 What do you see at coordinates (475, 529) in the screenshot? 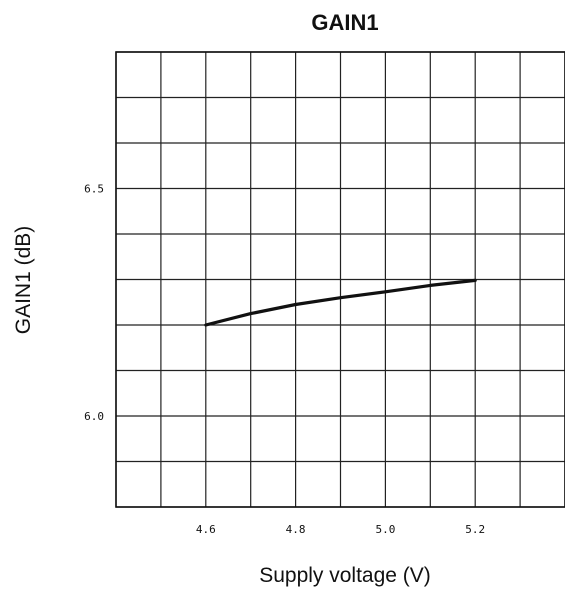
I see `x-tick-label: 5.2` at bounding box center [475, 529].